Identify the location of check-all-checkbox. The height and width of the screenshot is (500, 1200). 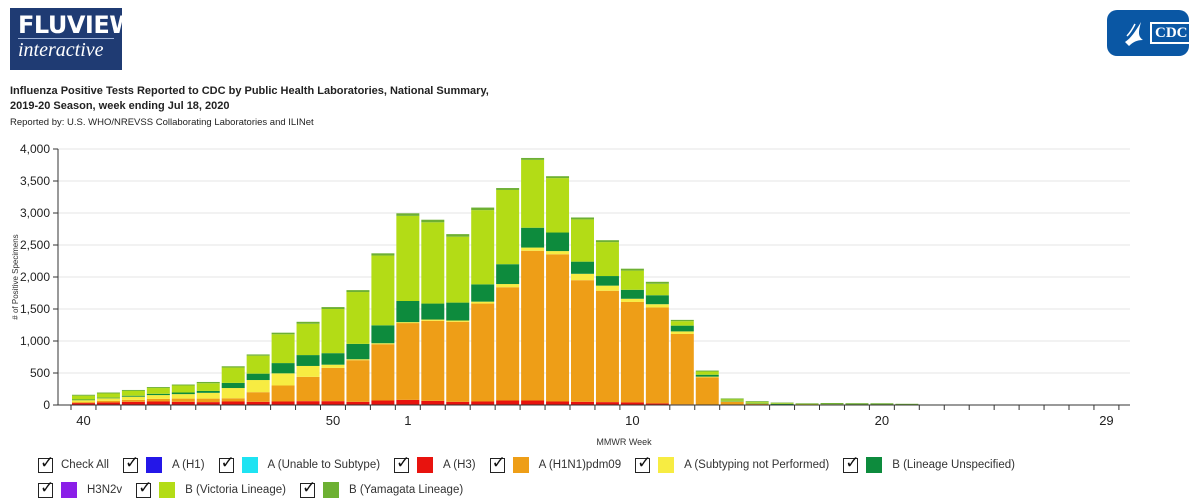
(46, 463).